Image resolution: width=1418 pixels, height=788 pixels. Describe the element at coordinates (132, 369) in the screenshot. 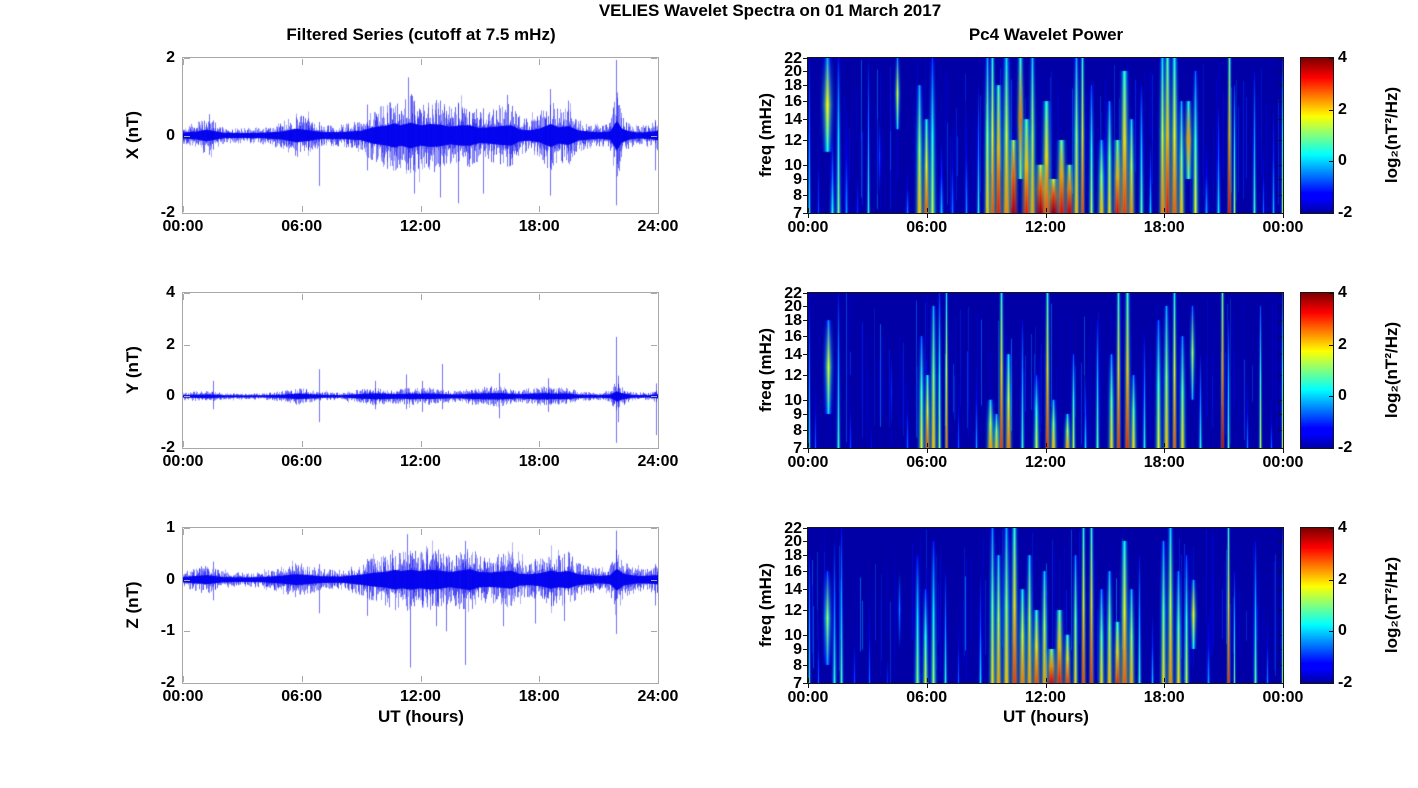

I see `y-axis-label-y: Y (nT)` at that location.